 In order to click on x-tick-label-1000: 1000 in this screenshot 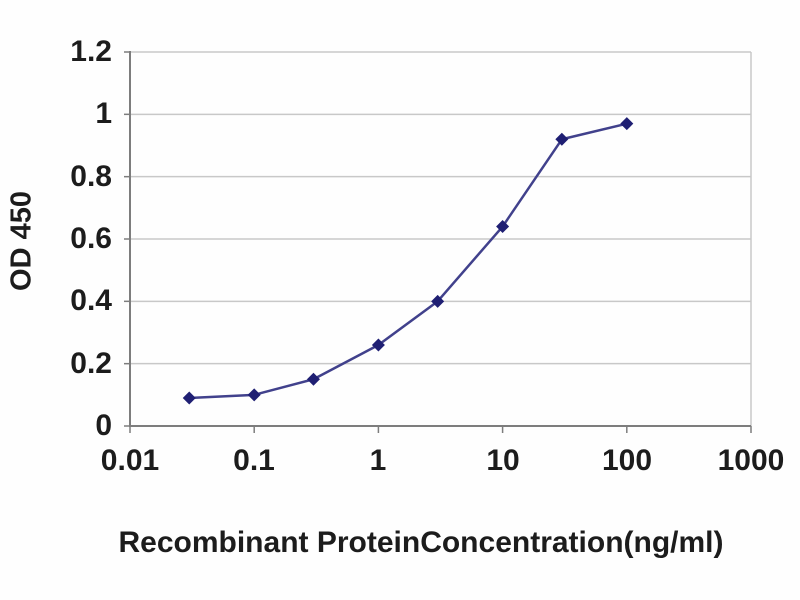, I will do `click(751, 460)`.